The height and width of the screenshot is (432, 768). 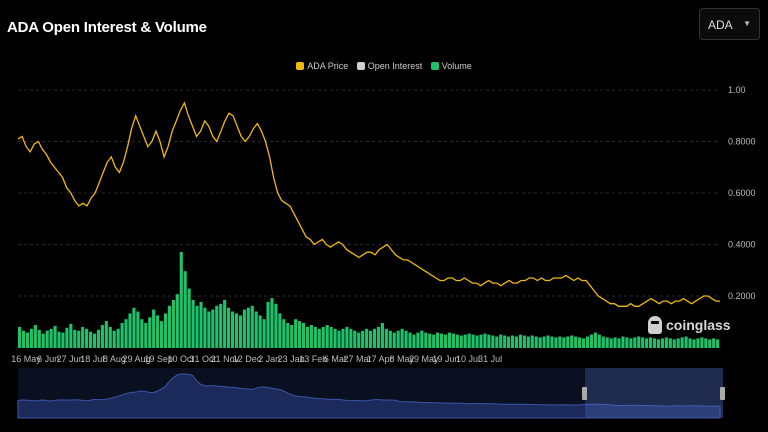 I want to click on coin-selector: ADA ▼, so click(x=729, y=24).